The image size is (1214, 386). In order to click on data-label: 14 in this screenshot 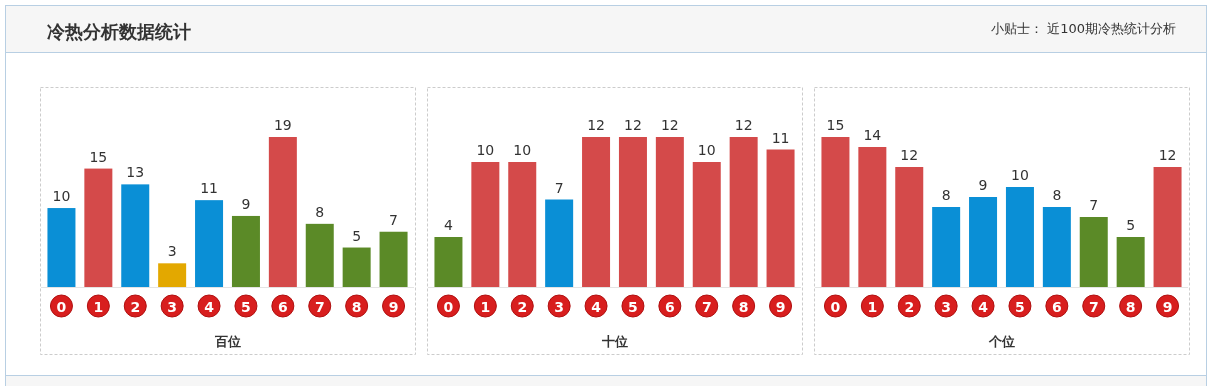, I will do `click(872, 135)`.